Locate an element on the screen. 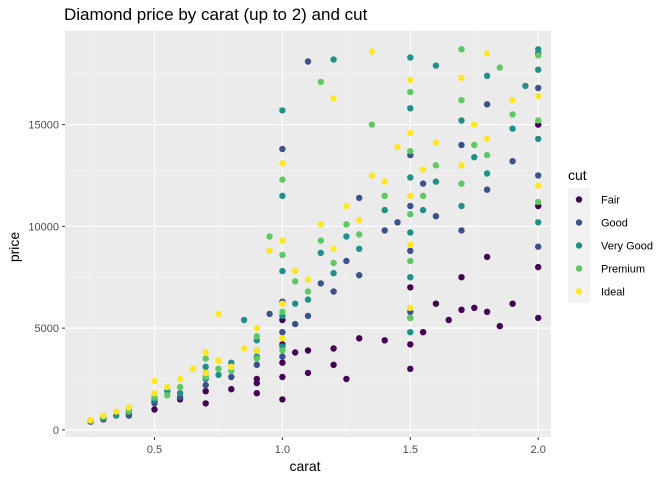 The width and height of the screenshot is (672, 480). legend-label: Premium is located at coordinates (623, 270).